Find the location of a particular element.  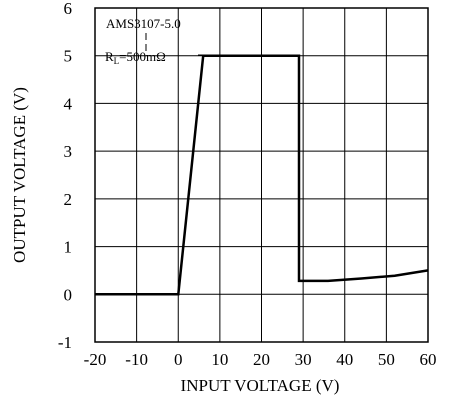

annotation-model: AMS3107-5.0 is located at coordinates (143, 23).